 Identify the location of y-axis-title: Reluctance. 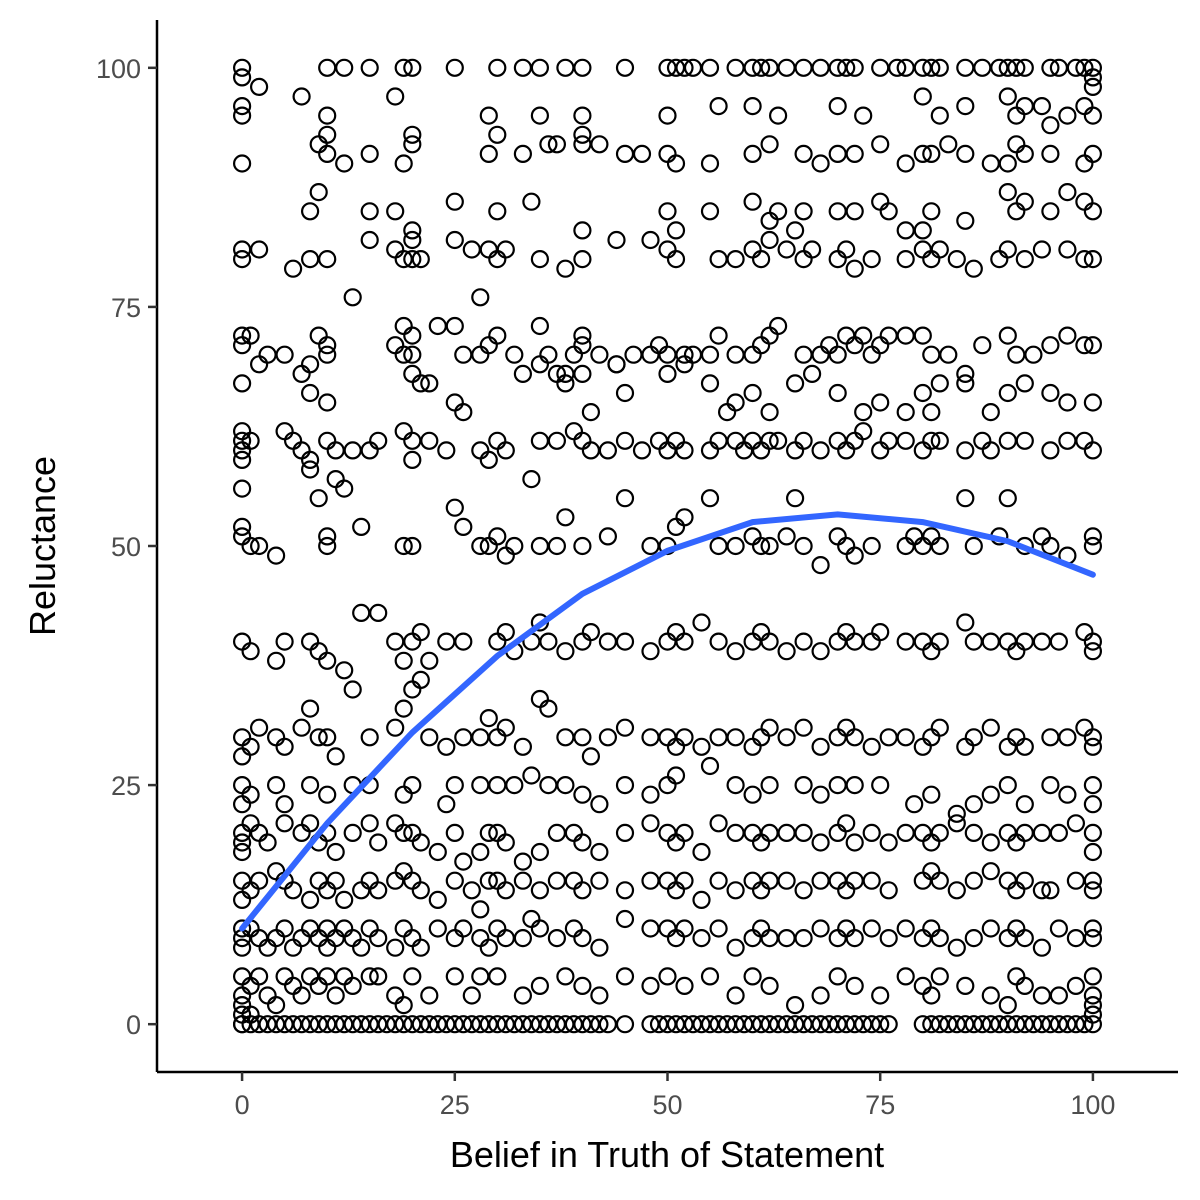
(42, 546).